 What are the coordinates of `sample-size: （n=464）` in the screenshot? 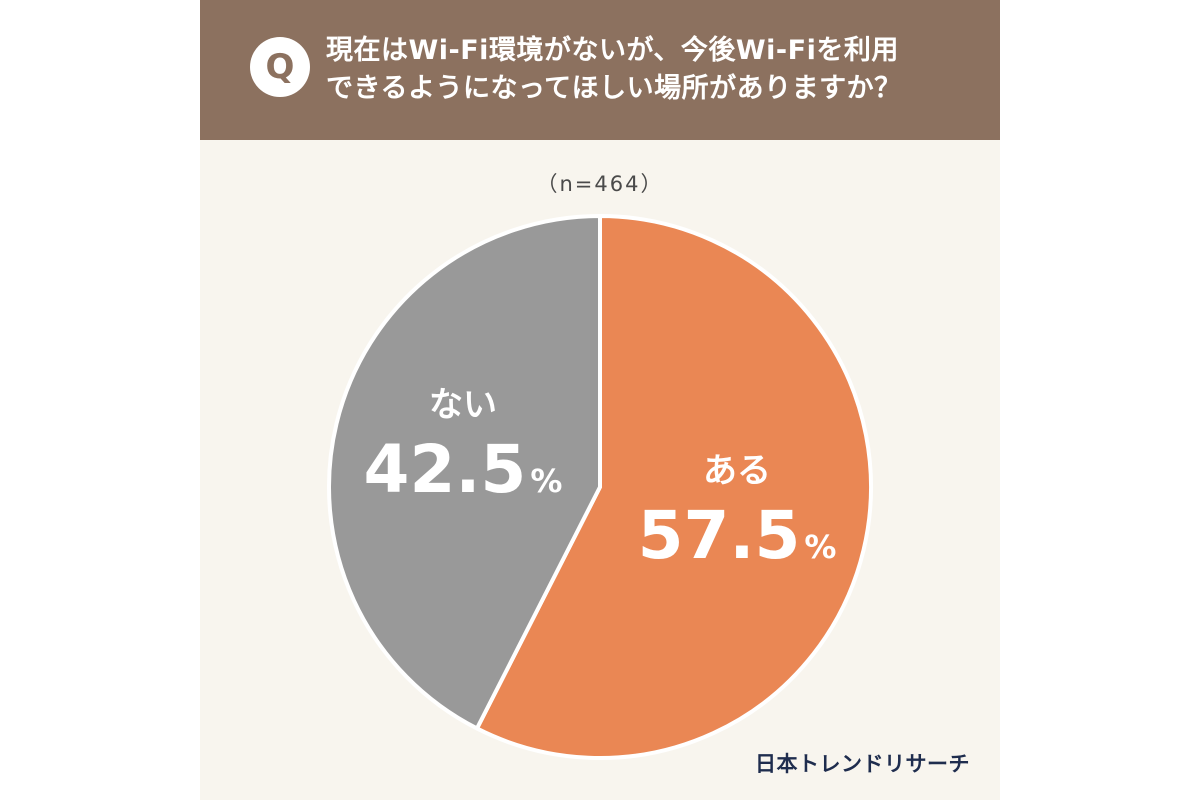 It's located at (600, 184).